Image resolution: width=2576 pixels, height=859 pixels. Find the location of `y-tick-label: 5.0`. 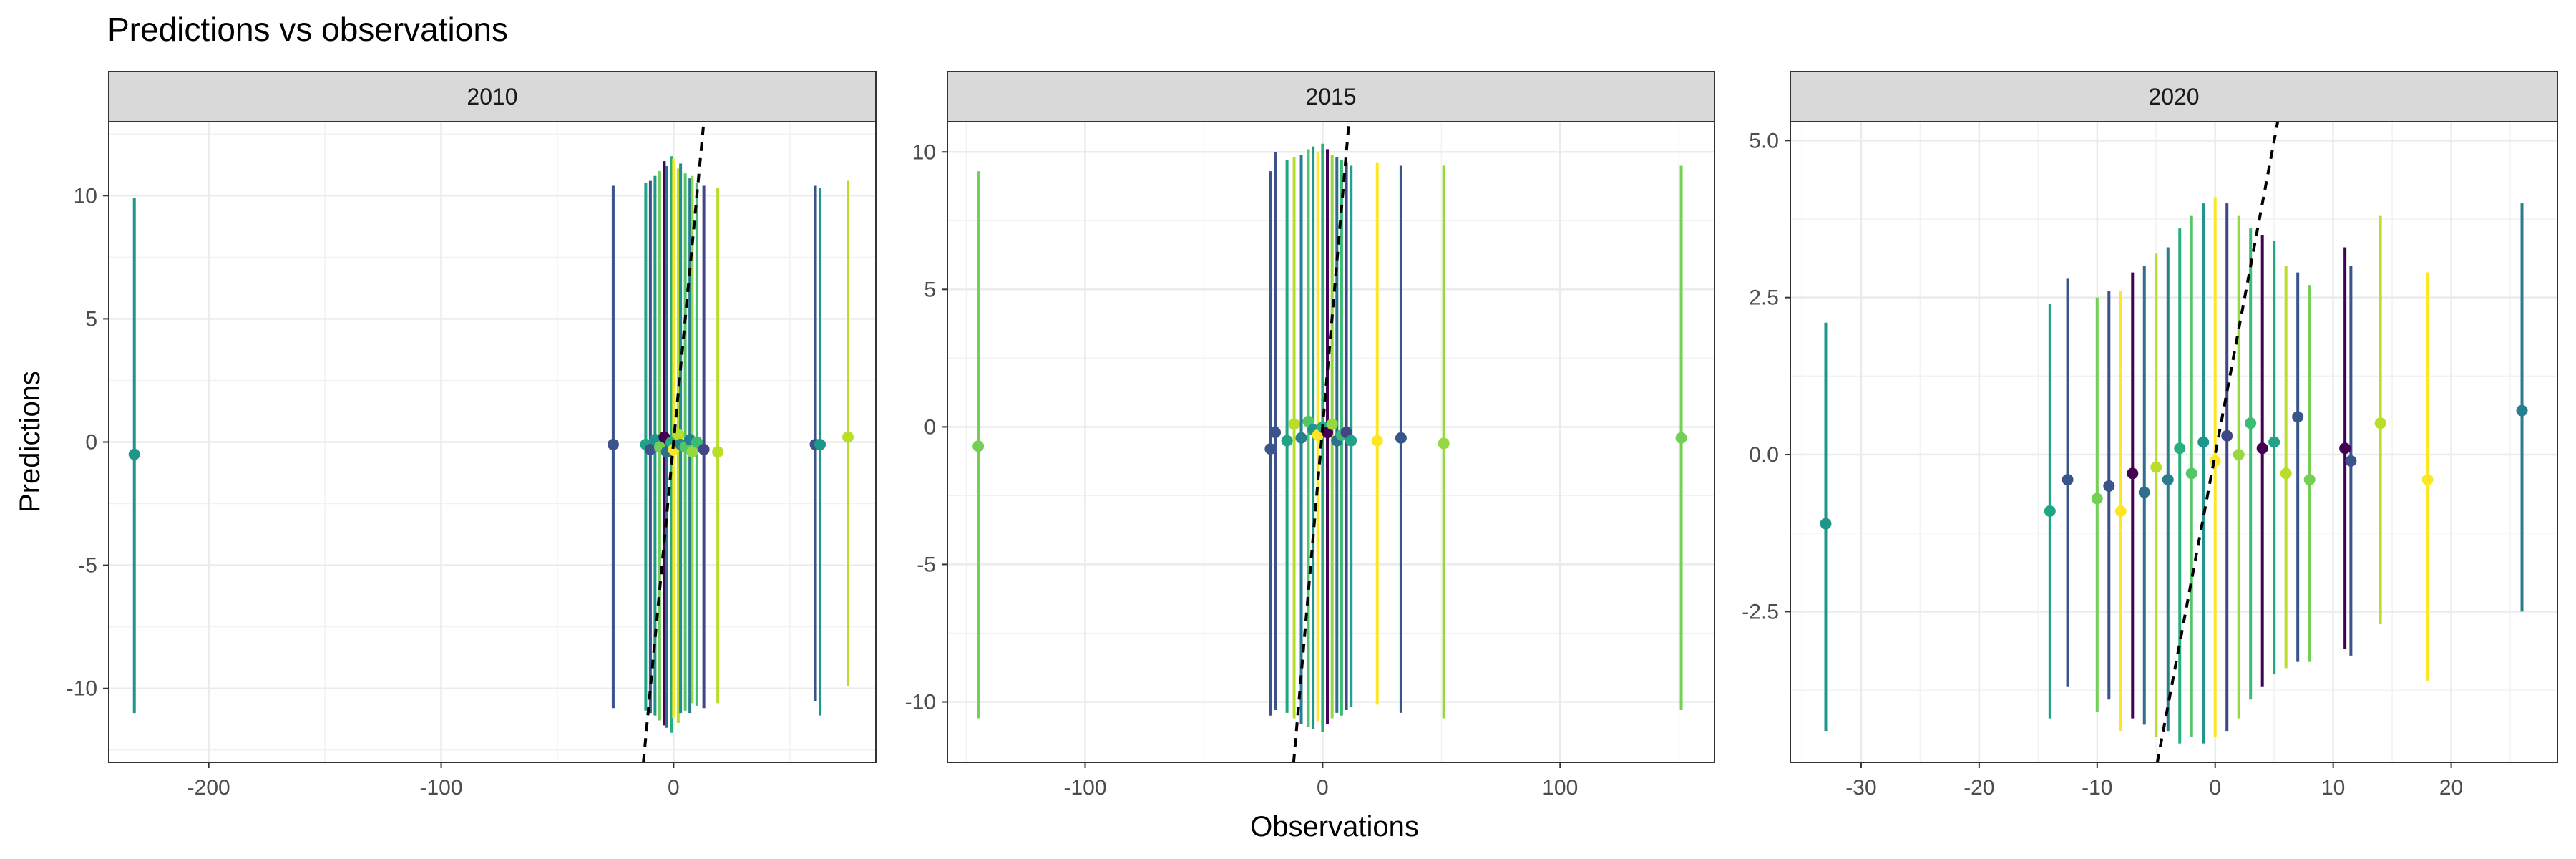

y-tick-label: 5.0 is located at coordinates (1764, 140).